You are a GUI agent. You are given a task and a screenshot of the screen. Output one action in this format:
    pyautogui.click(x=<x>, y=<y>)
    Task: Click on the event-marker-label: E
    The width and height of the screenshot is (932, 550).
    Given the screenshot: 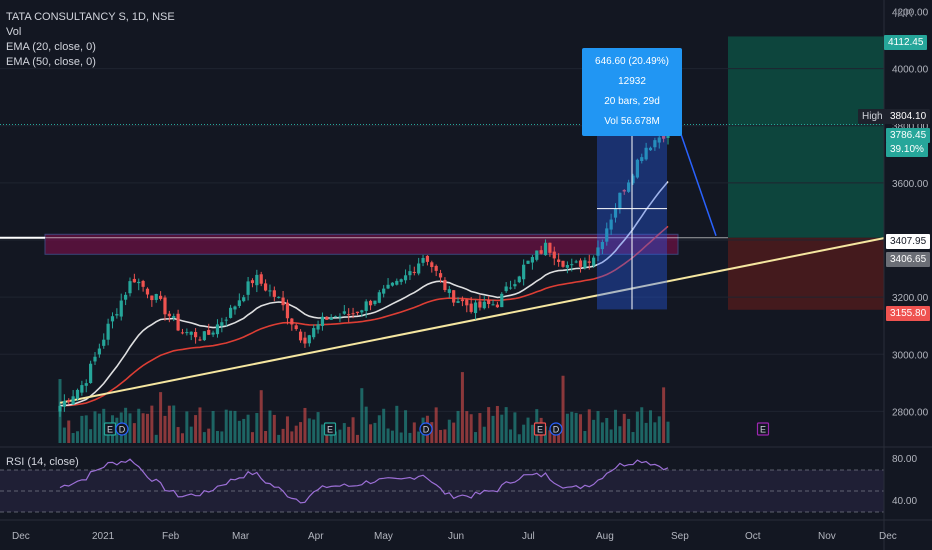 What is the action you would take?
    pyautogui.click(x=540, y=430)
    